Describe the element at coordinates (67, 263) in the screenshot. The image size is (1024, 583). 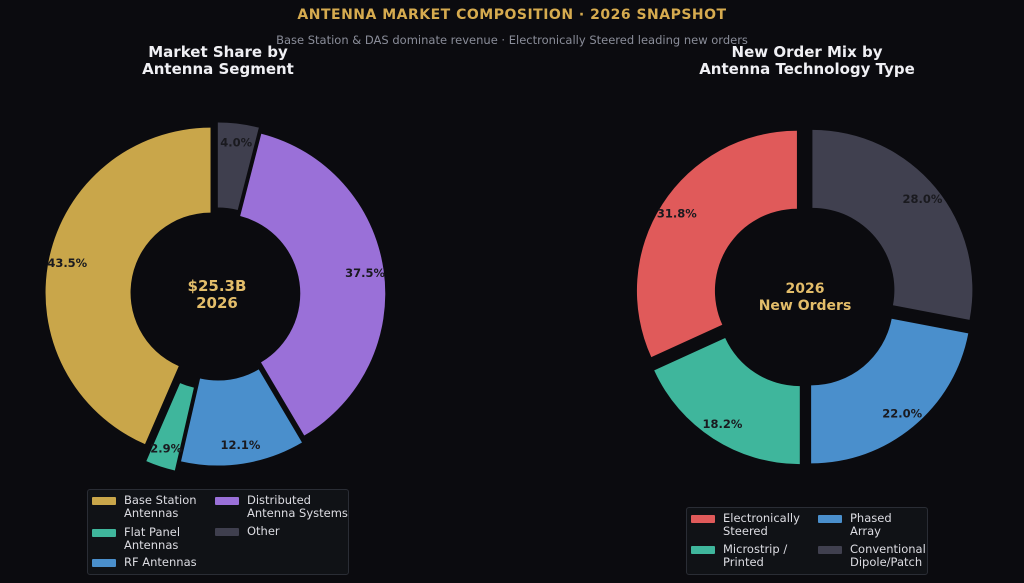
I see `donut0-data-label-0: 43.5%` at that location.